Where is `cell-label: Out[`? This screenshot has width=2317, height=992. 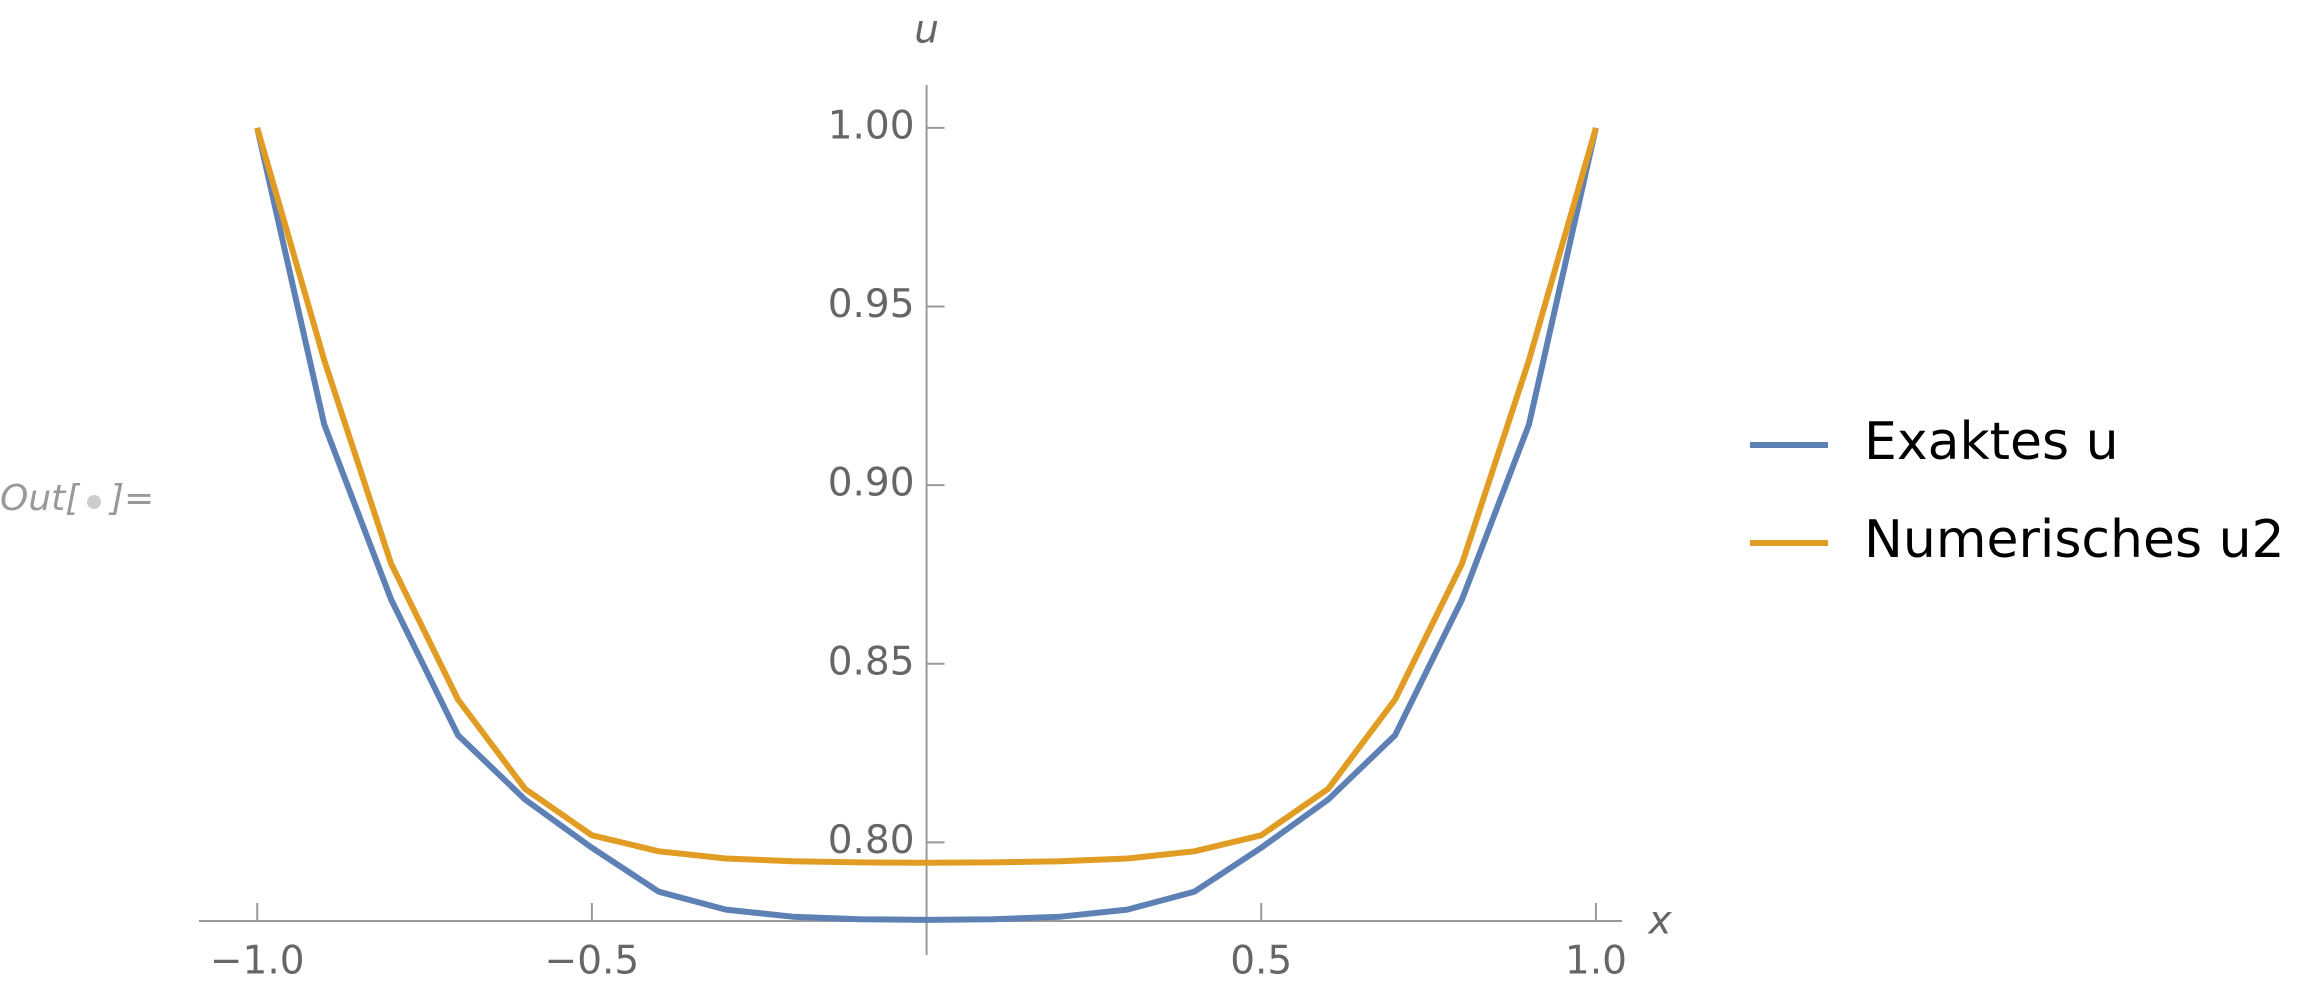
cell-label: Out[ is located at coordinates (40, 498).